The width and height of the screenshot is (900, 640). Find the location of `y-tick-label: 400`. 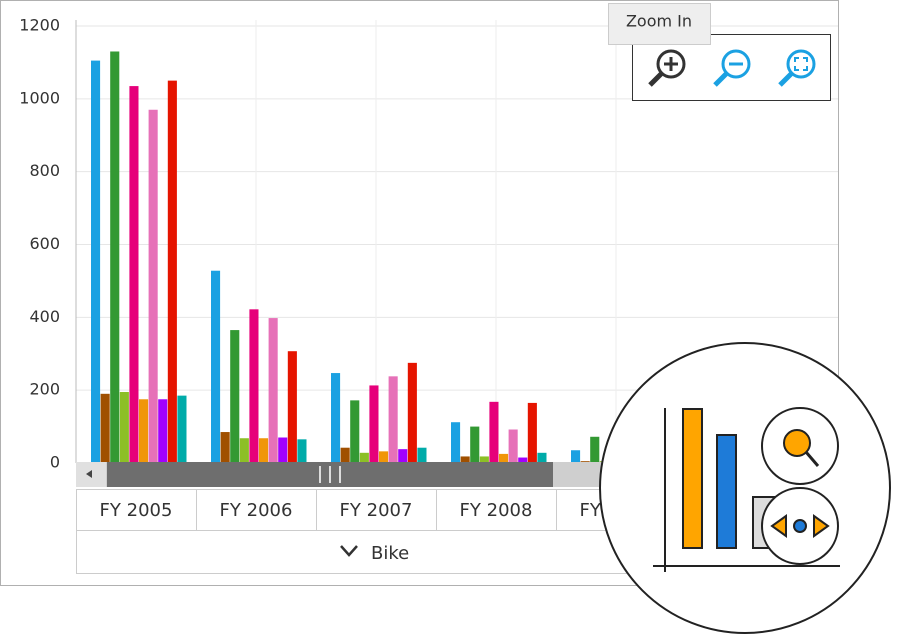

y-tick-label: 400 is located at coordinates (44, 316).